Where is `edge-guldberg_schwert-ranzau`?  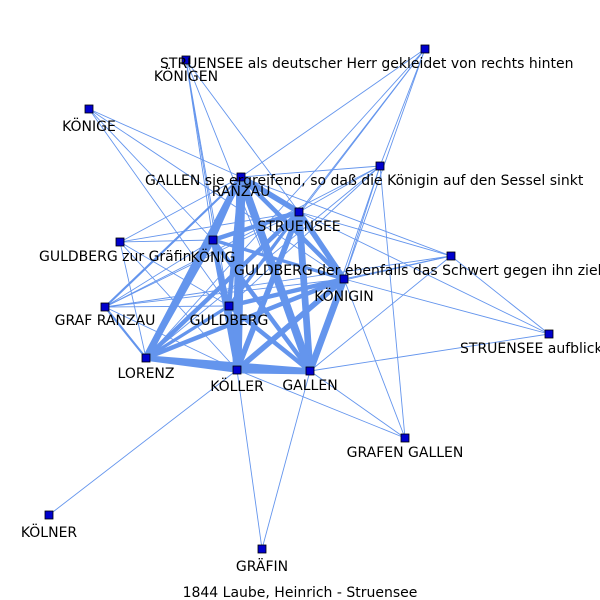 edge-guldberg_schwert-ranzau is located at coordinates (346, 216).